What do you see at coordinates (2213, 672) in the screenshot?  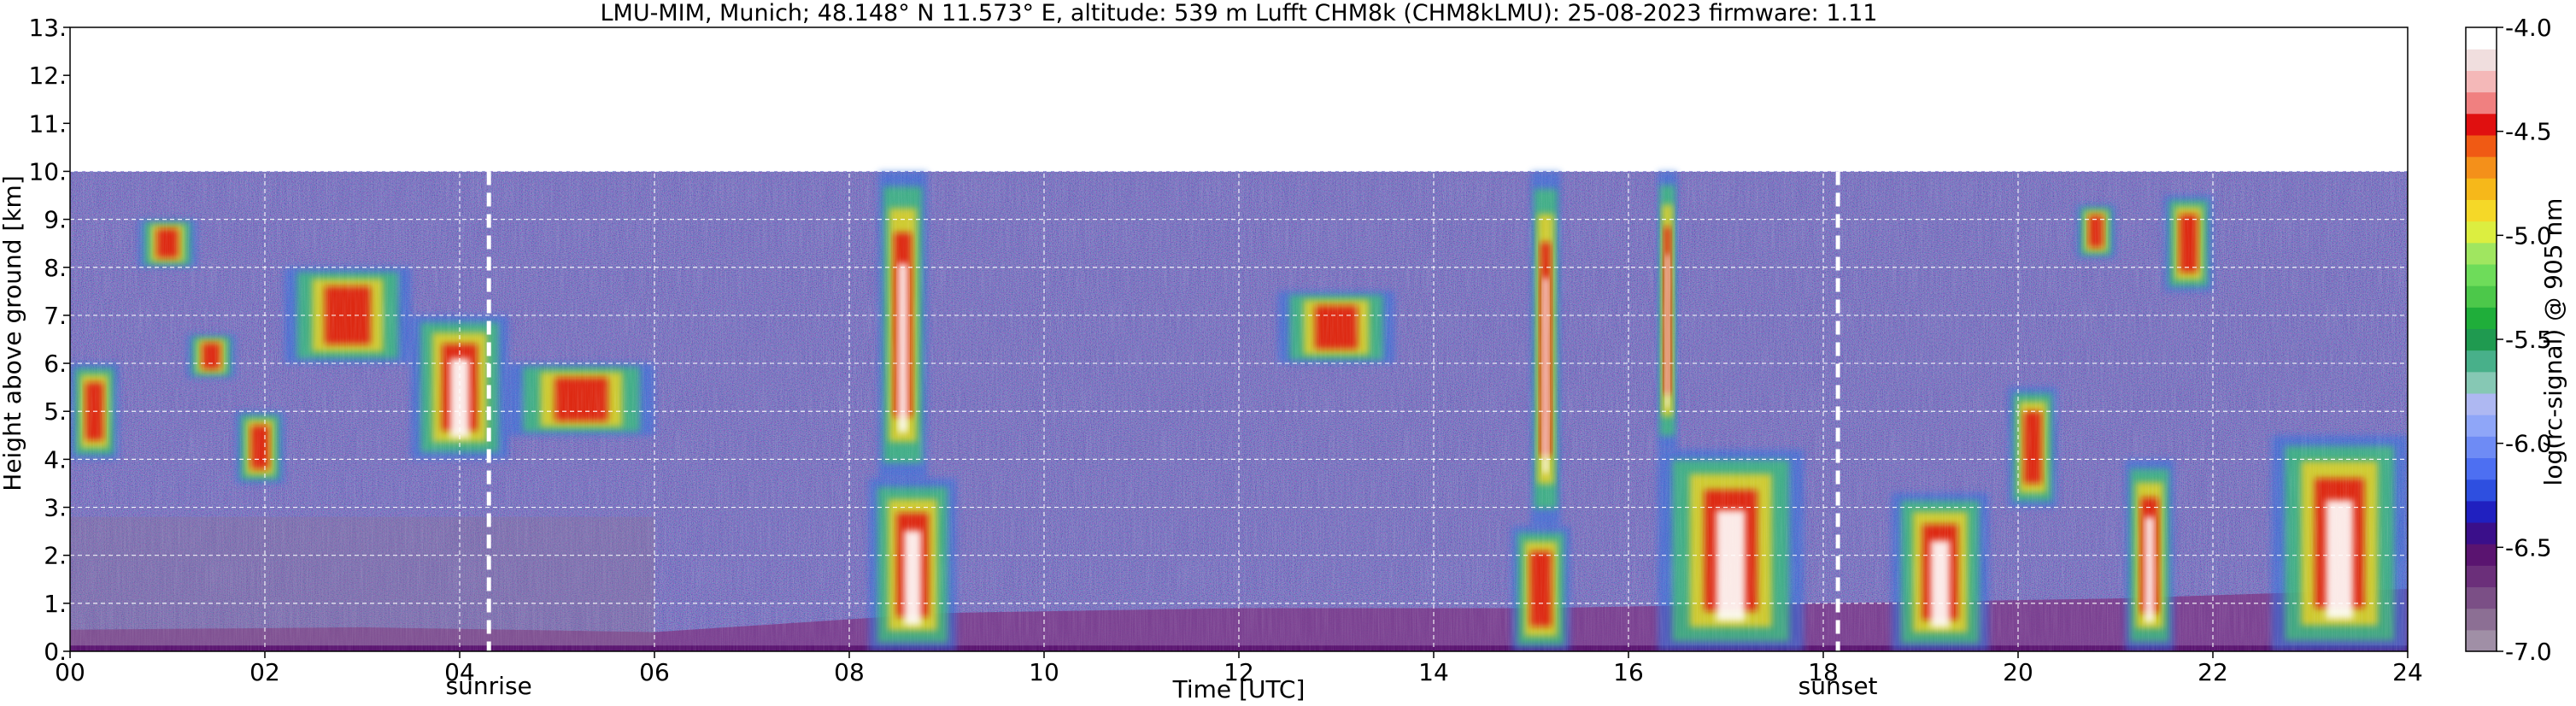 I see `x-tick-label: 22` at bounding box center [2213, 672].